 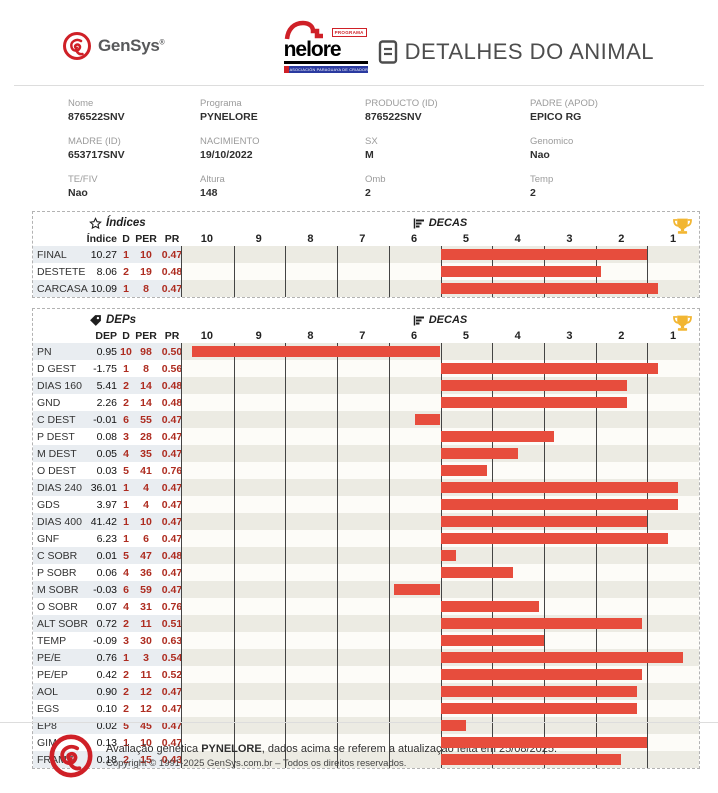 I want to click on row-label: GND, so click(x=49, y=402).